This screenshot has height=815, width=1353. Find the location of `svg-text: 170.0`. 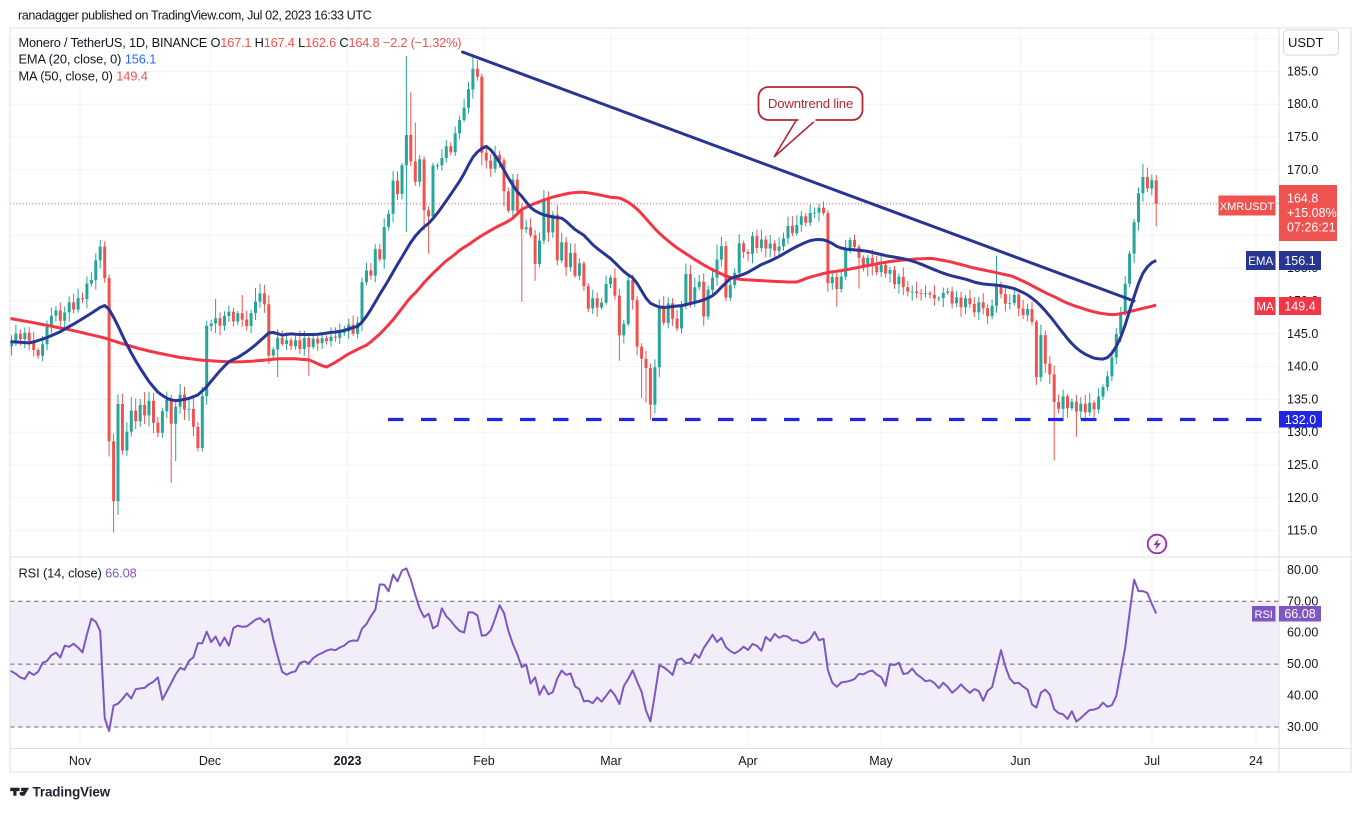

svg-text: 170.0 is located at coordinates (1302, 170).